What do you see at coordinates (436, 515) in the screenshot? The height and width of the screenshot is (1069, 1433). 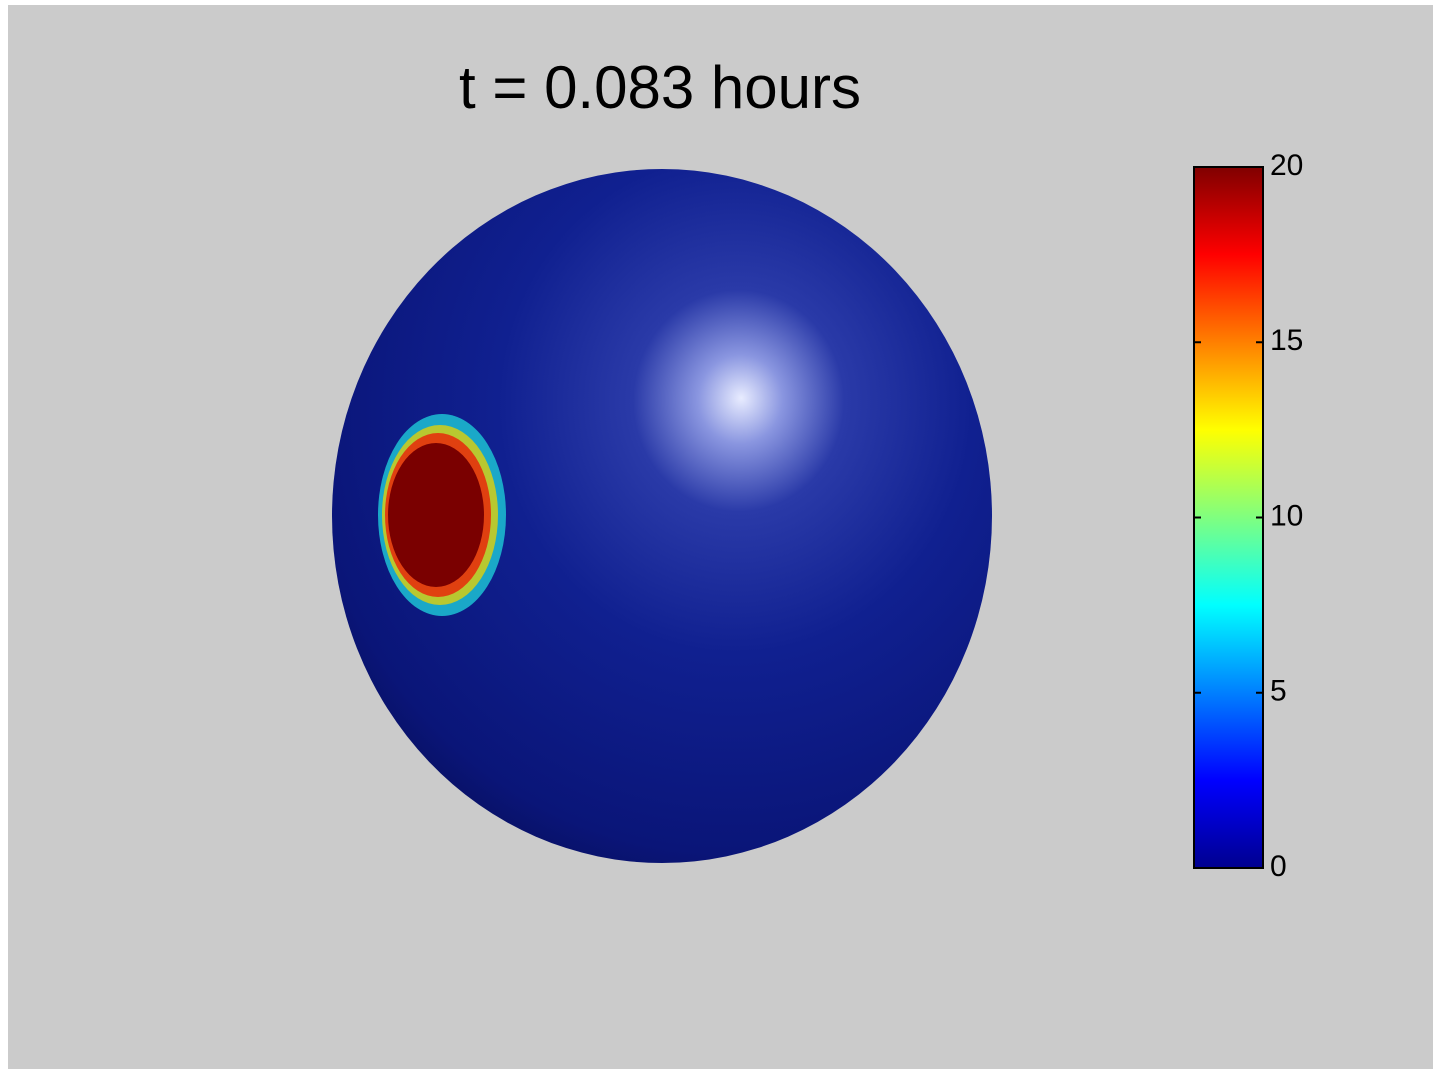 I see `hotspot-core` at bounding box center [436, 515].